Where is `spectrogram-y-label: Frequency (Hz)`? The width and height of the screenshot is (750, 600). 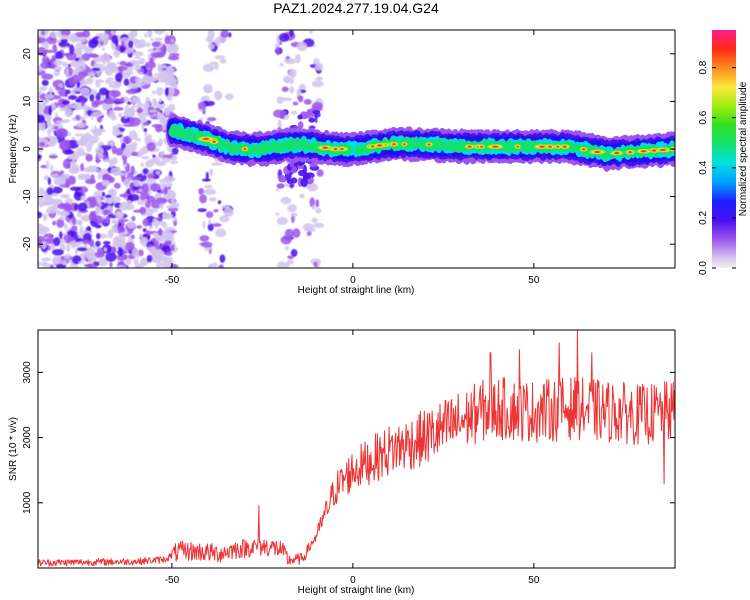 spectrogram-y-label: Frequency (Hz) is located at coordinates (13, 149).